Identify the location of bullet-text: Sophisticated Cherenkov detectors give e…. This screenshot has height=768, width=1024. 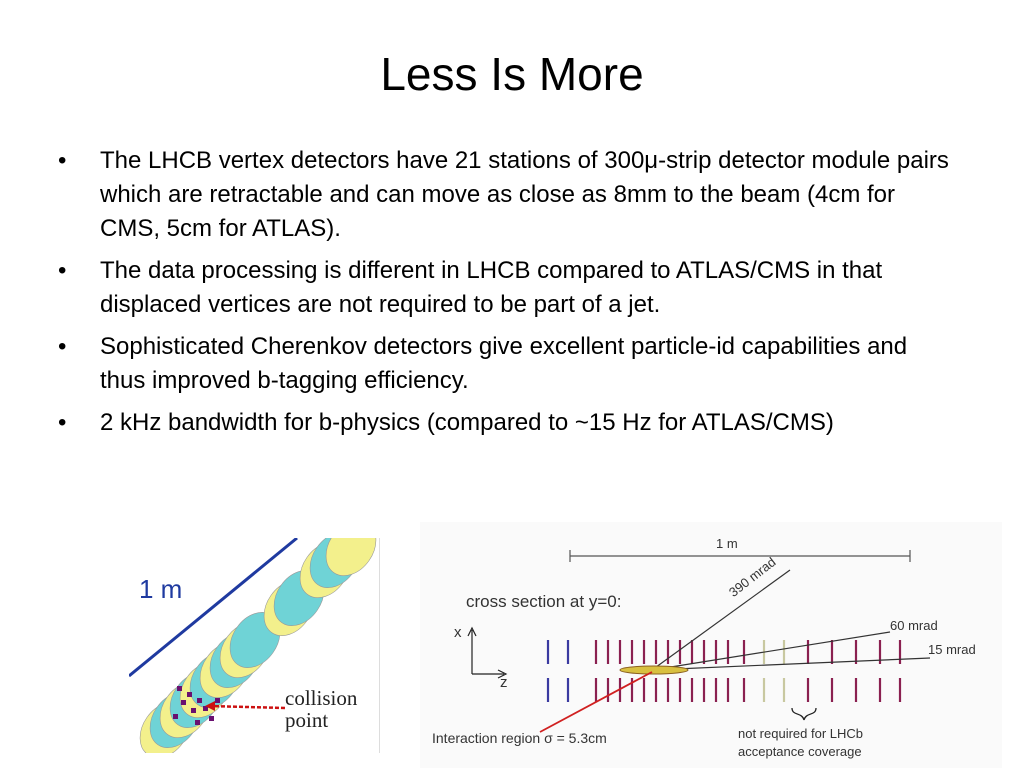
(504, 363).